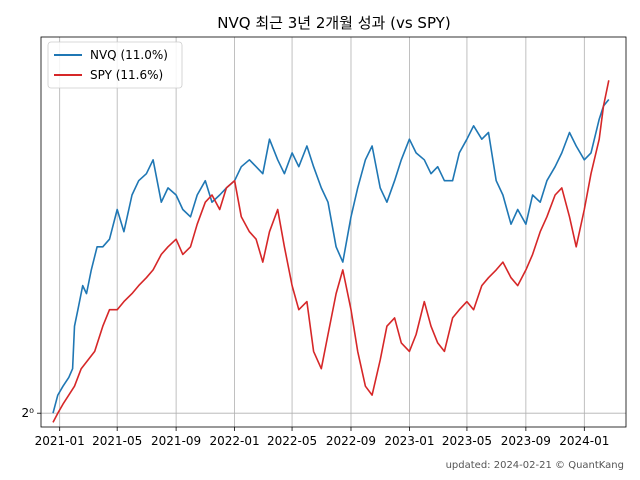  I want to click on x-tick-label: 2023-09, so click(526, 441).